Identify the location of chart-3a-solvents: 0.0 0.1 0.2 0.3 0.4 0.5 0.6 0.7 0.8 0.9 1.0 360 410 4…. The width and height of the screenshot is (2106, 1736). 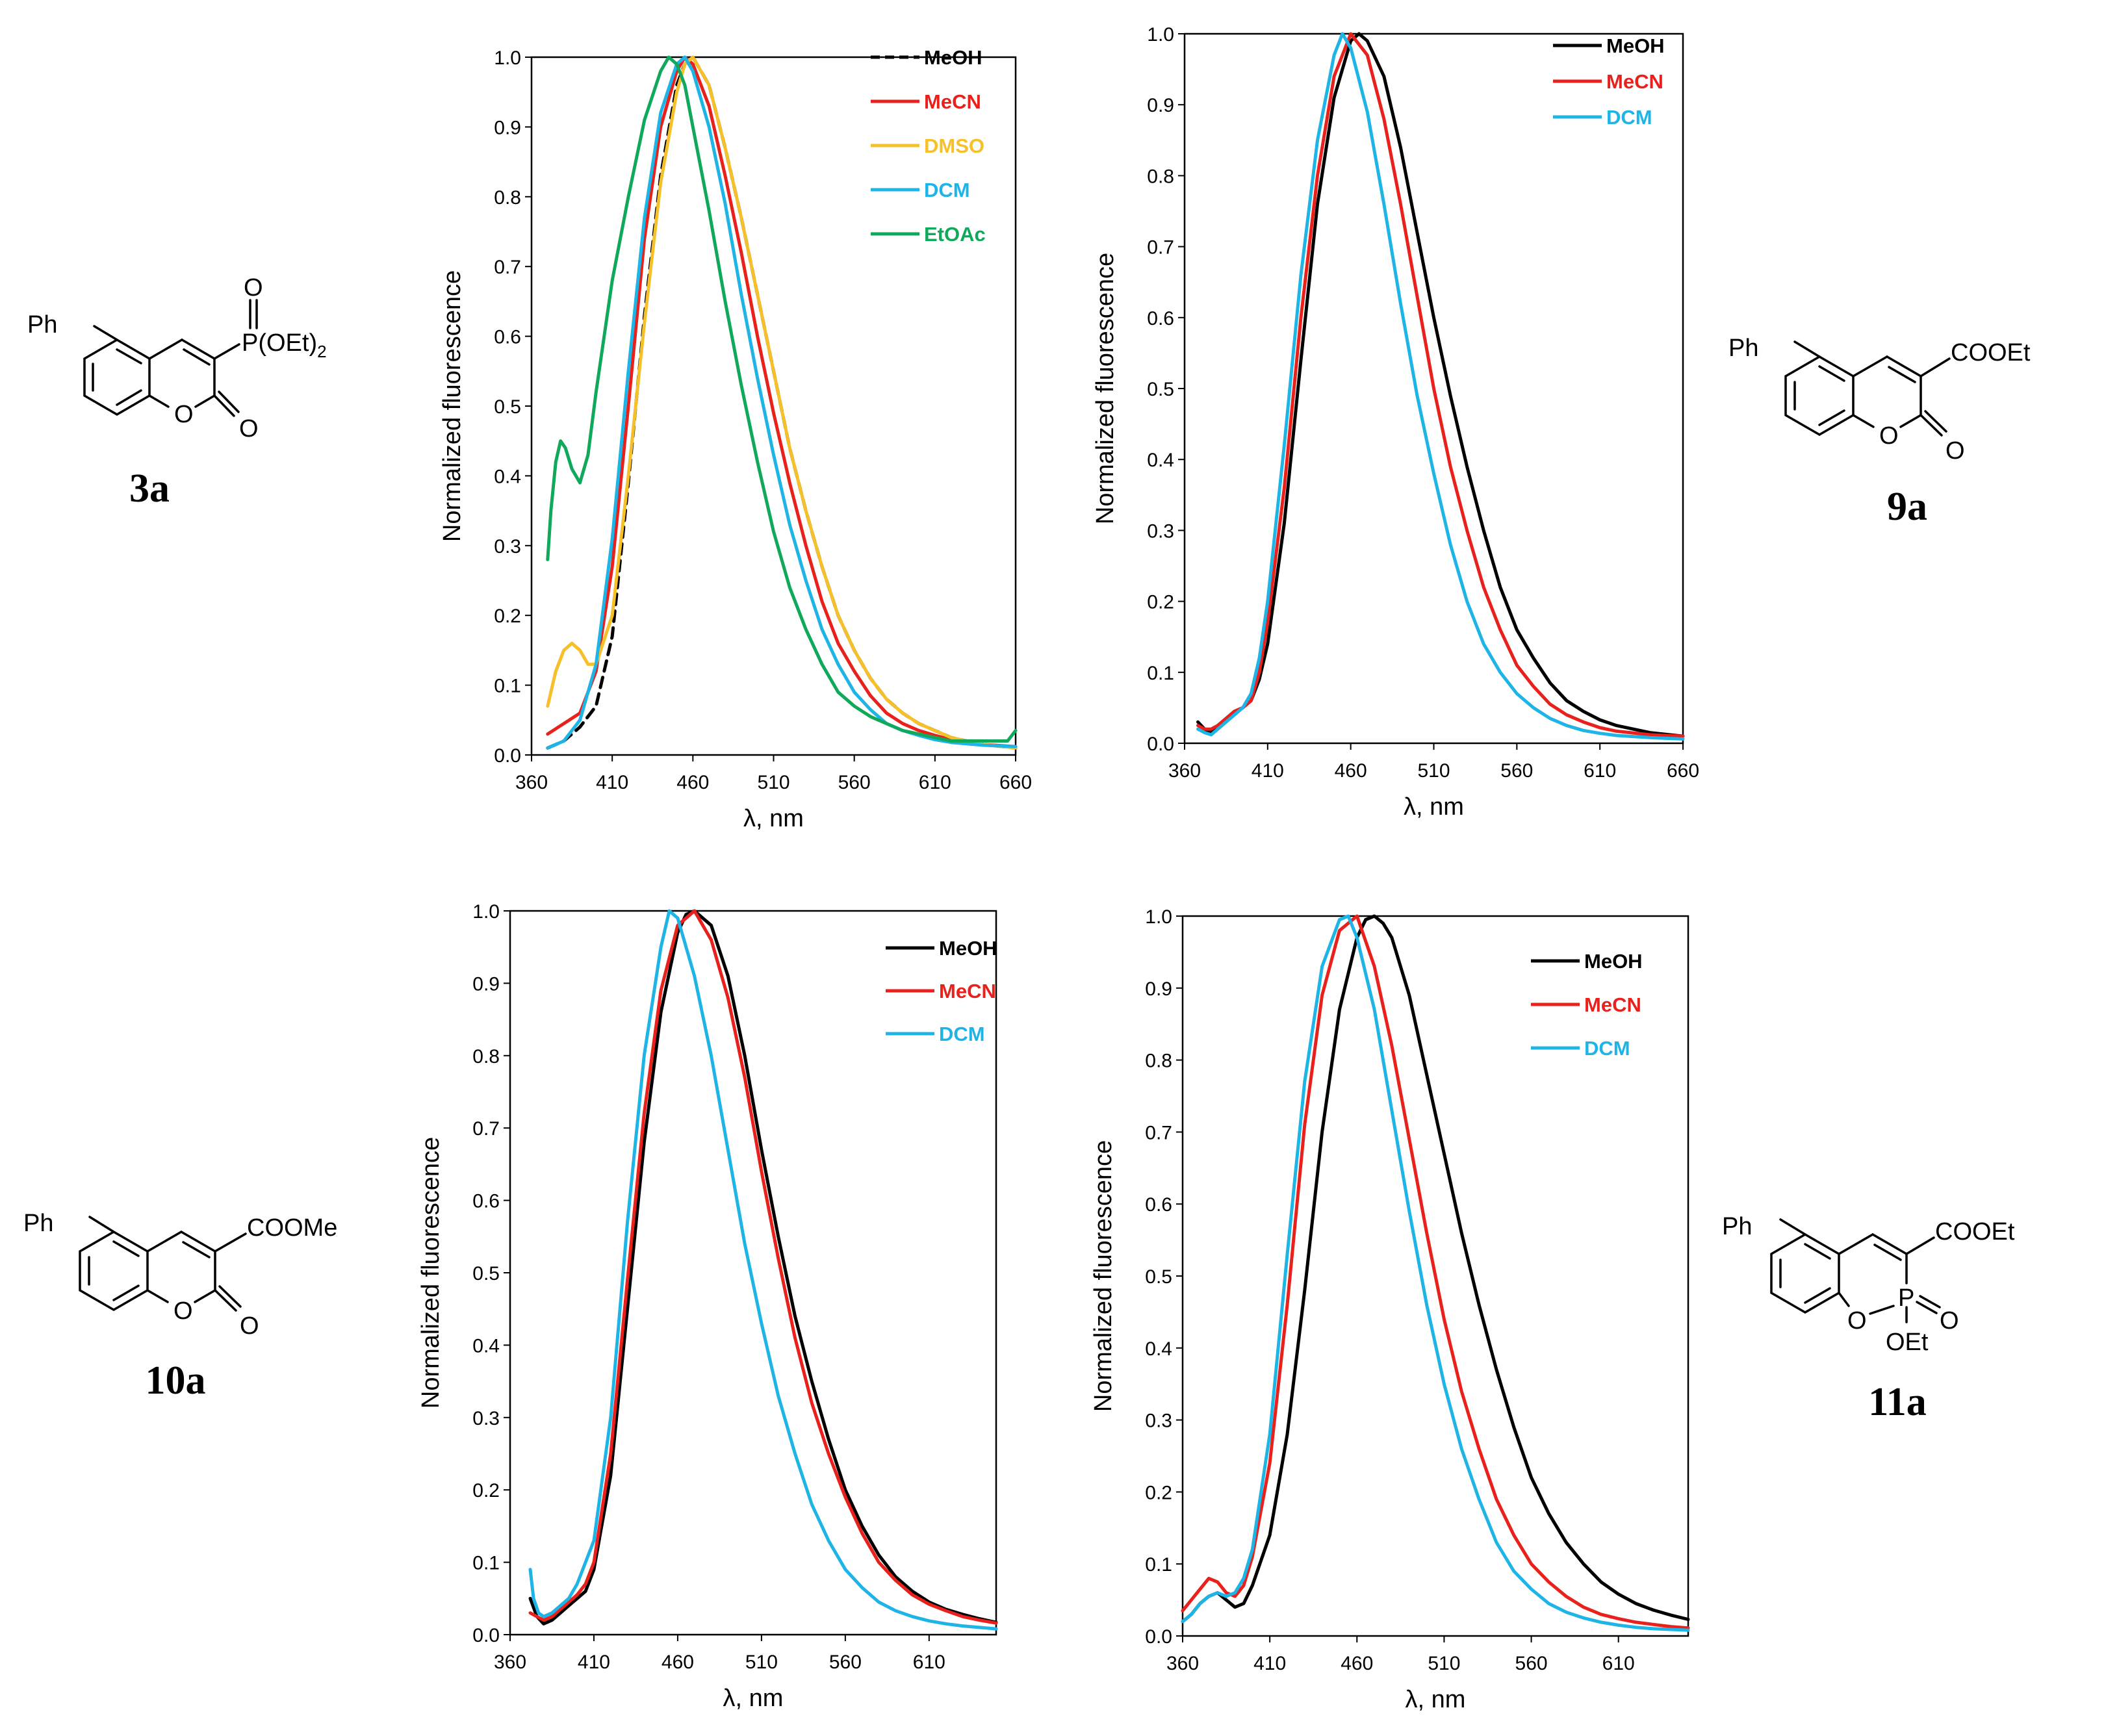
(735, 439).